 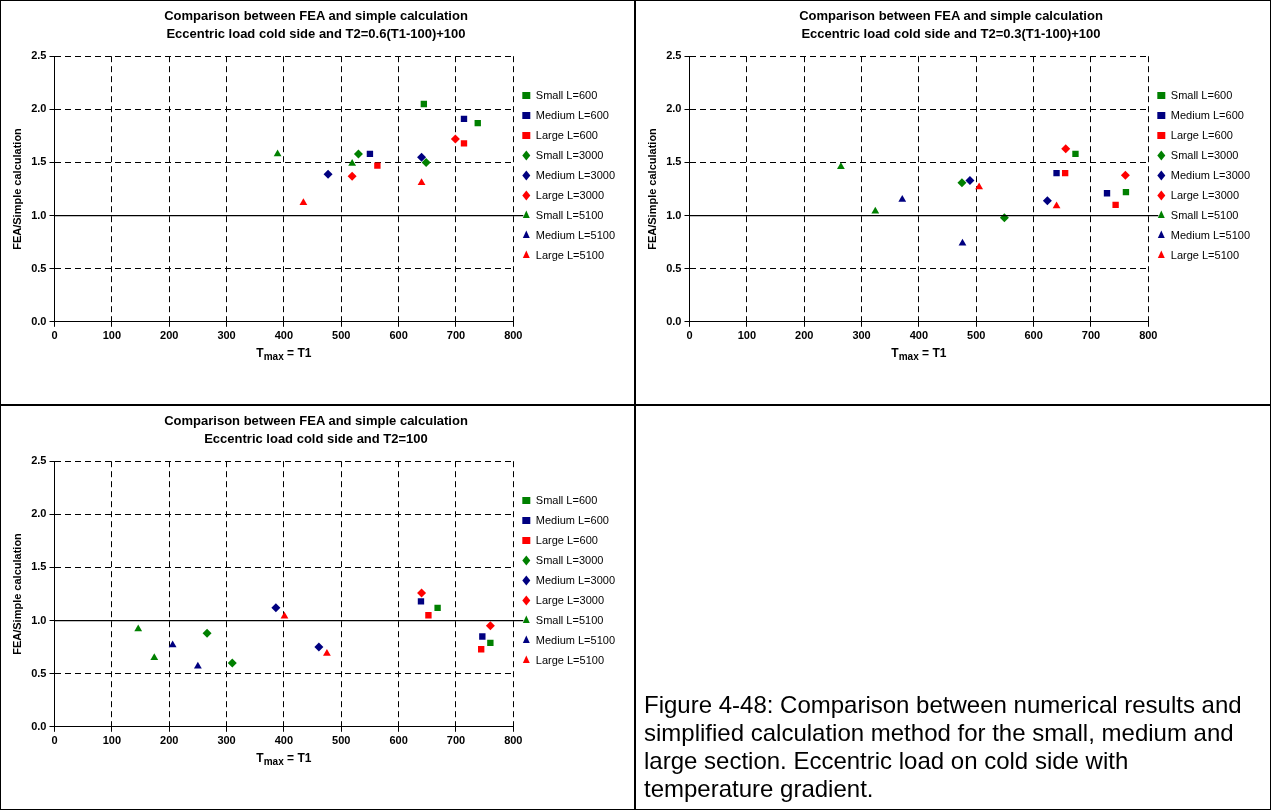 I want to click on chart-subtitle: Eccentric load cold side and T2=0.6(T1-100)+100, so click(x=316, y=33).